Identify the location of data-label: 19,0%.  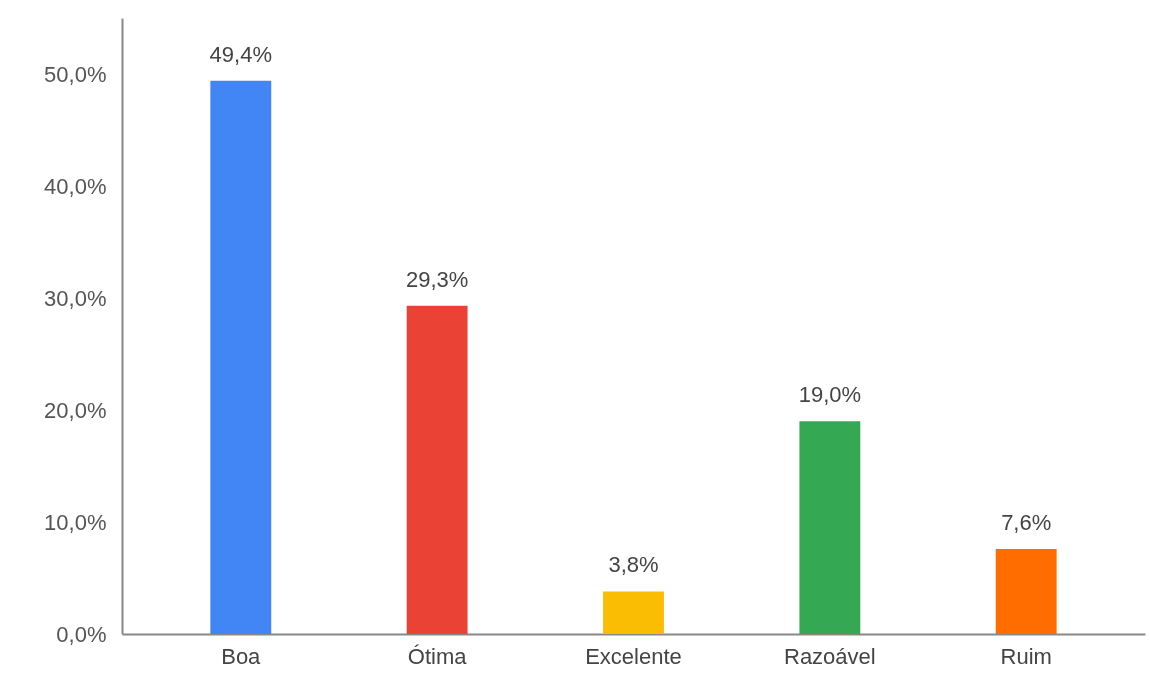
(830, 395).